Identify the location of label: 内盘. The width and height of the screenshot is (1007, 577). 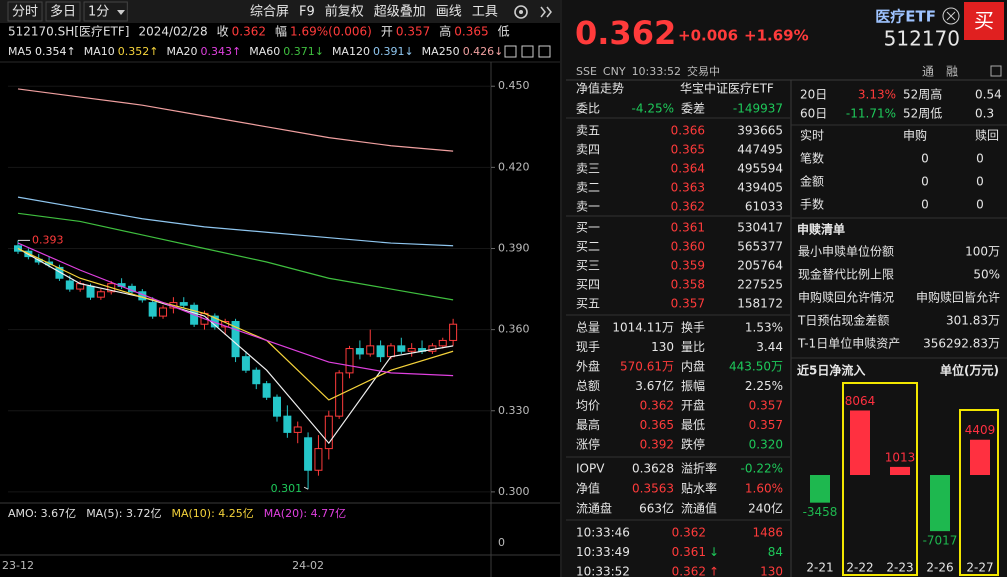
(693, 366).